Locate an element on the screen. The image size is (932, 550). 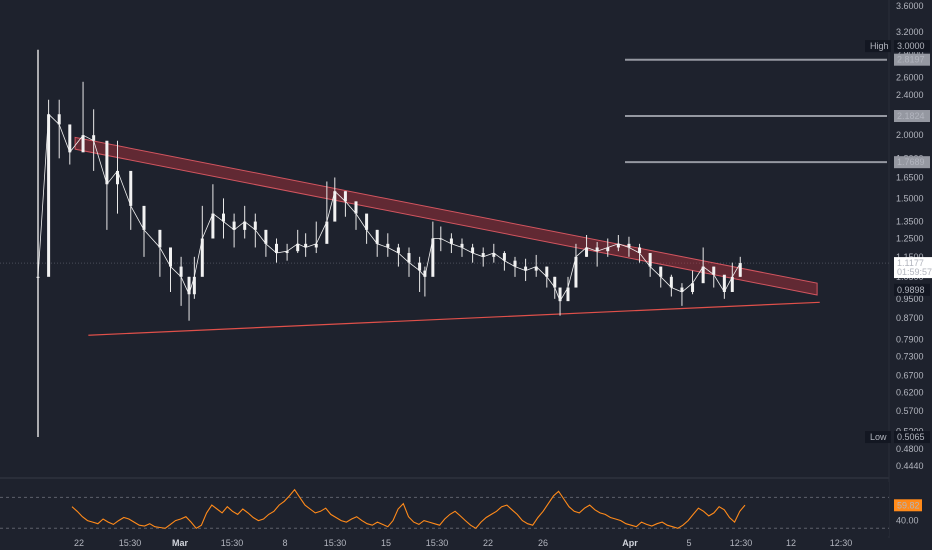
level-price-tag-value: 2.1824 is located at coordinates (911, 116).